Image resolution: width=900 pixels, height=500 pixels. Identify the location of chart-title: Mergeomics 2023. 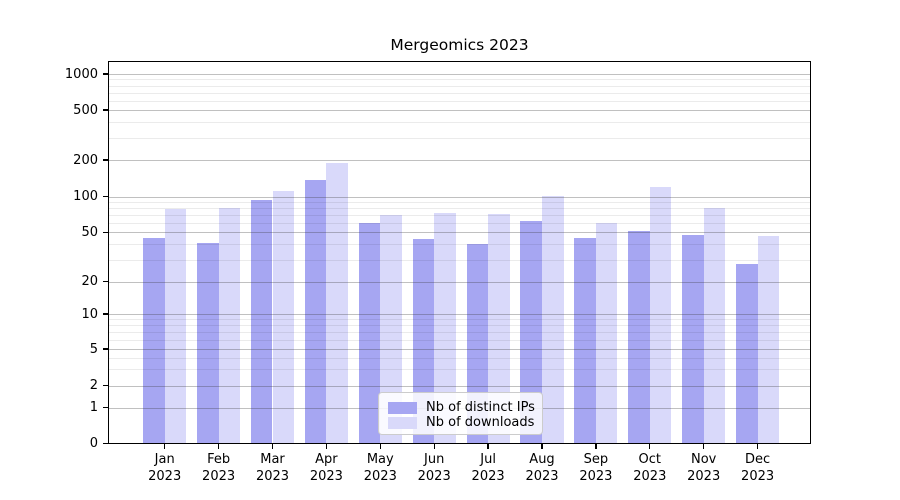
(459, 45).